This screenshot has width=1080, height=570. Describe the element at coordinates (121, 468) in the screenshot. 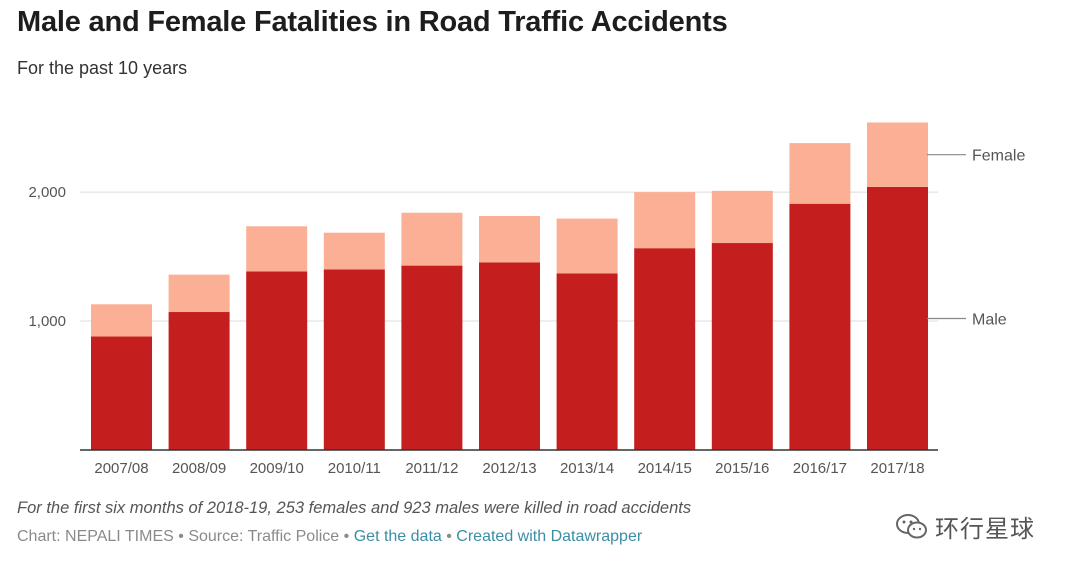

I see `x-tick-label: 2007/08` at that location.